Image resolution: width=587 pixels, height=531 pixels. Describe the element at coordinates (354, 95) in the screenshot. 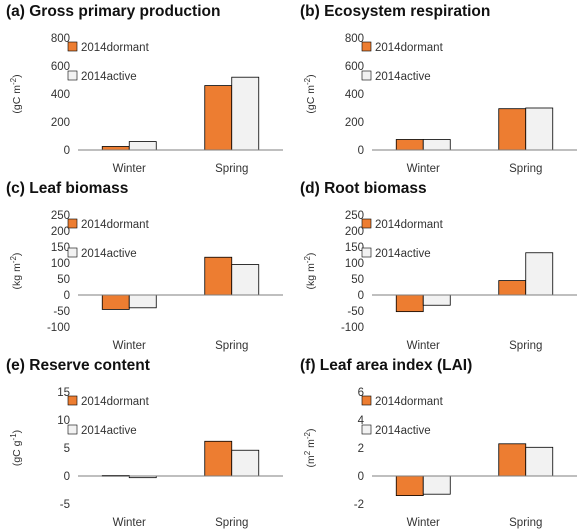

I see `y-tick-label: 400` at that location.